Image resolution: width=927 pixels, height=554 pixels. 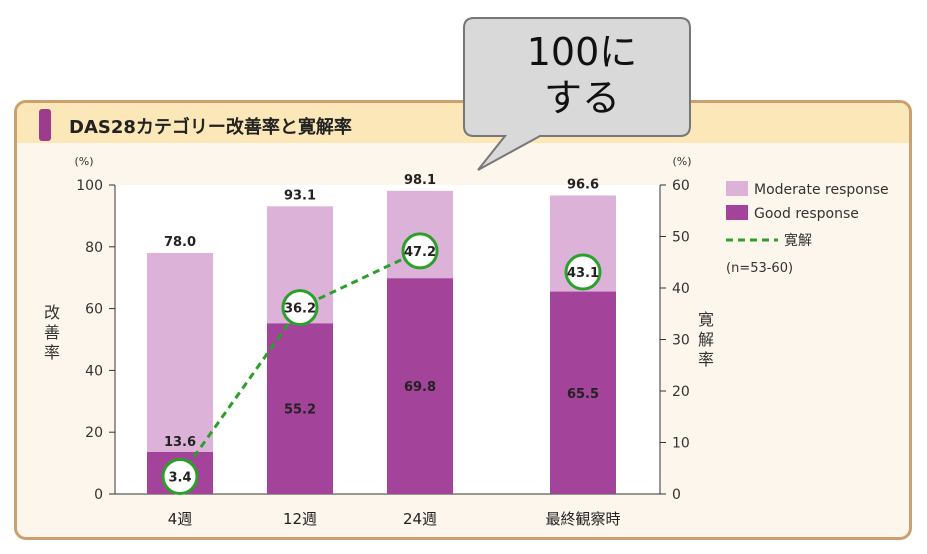 I want to click on y-tick-label-left: 0, so click(x=98, y=495).